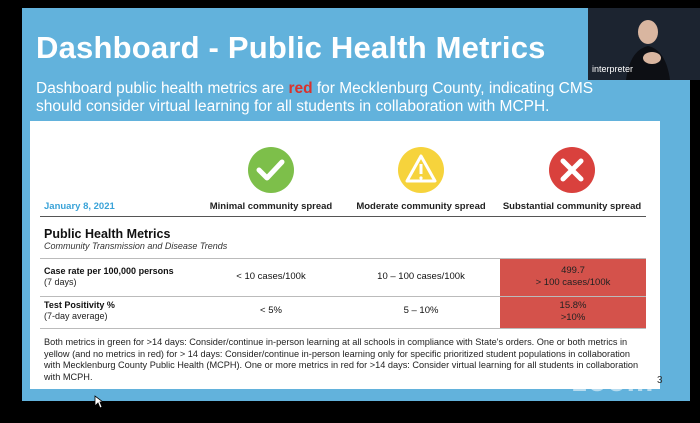  What do you see at coordinates (109, 271) in the screenshot?
I see `metric-name: Case rate per 100,000 persons` at bounding box center [109, 271].